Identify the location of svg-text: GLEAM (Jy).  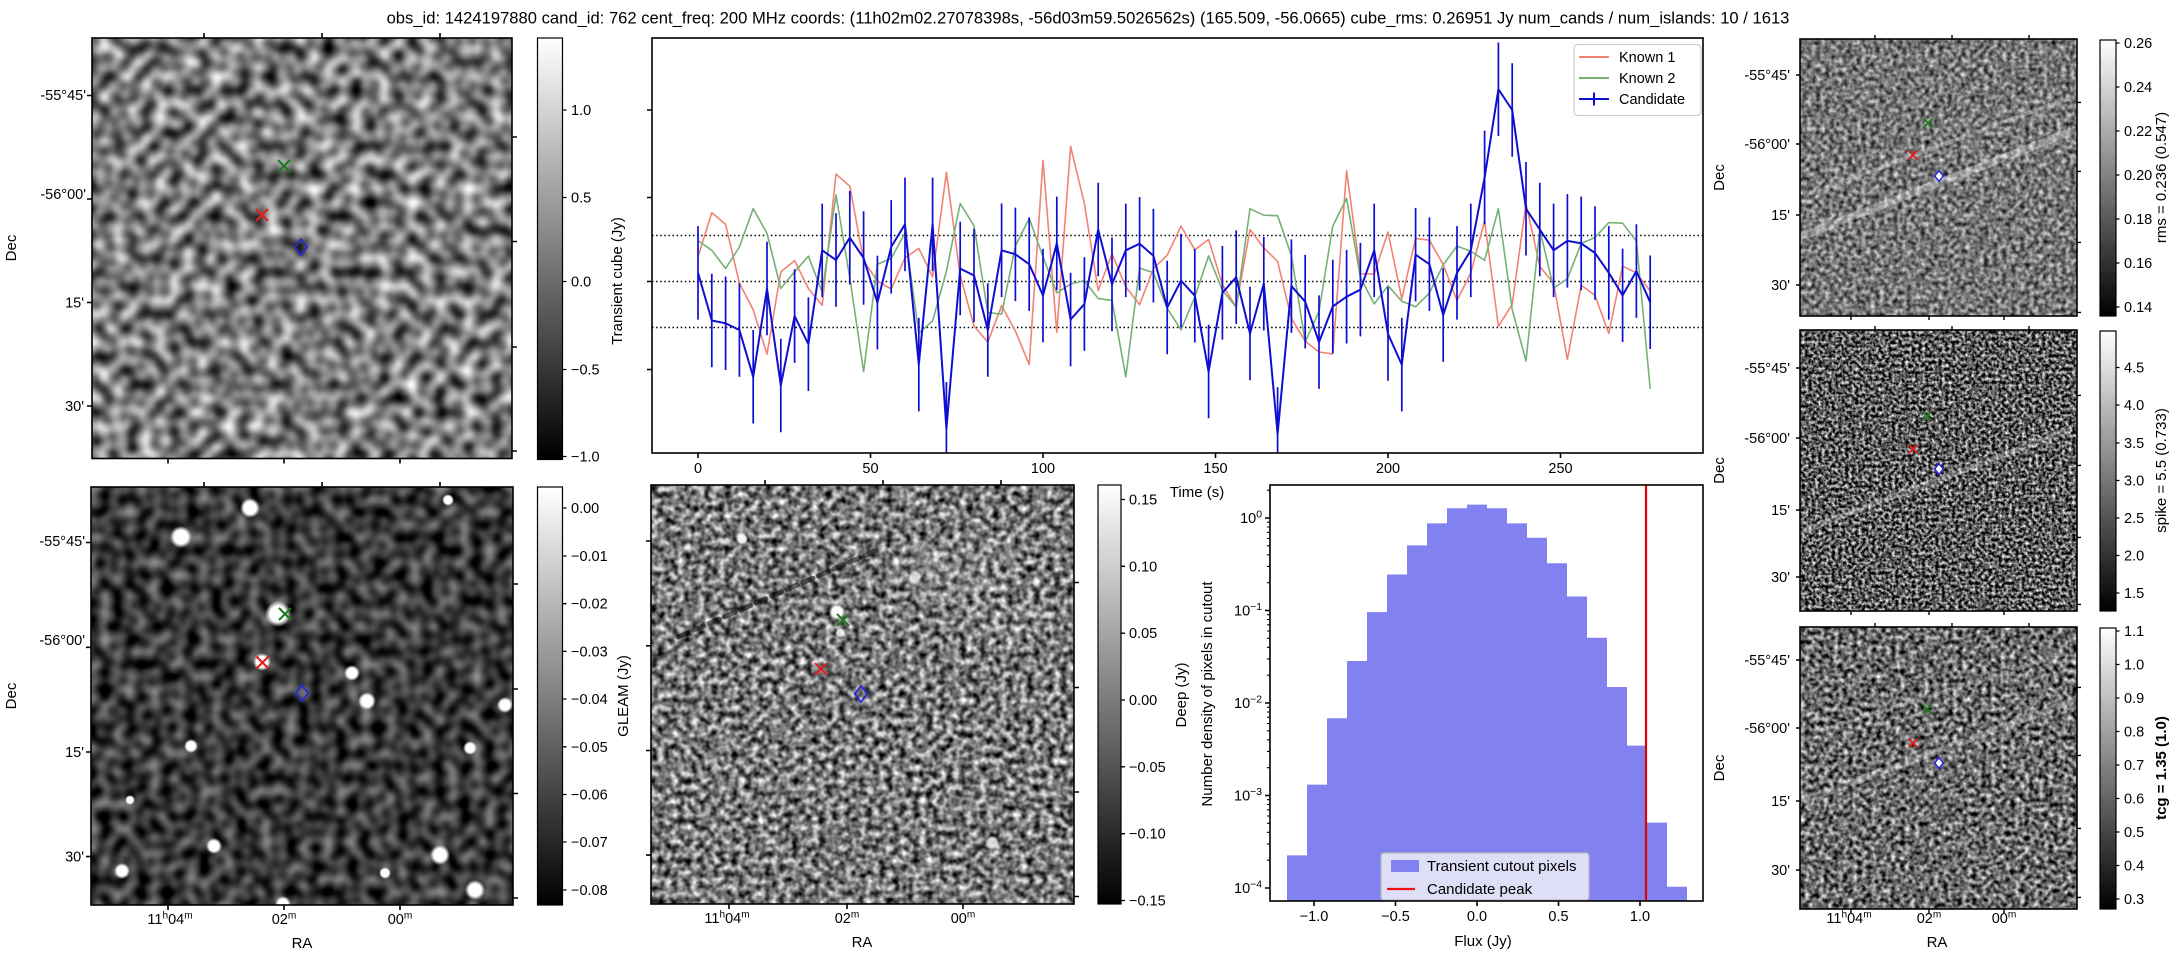
(623, 696).